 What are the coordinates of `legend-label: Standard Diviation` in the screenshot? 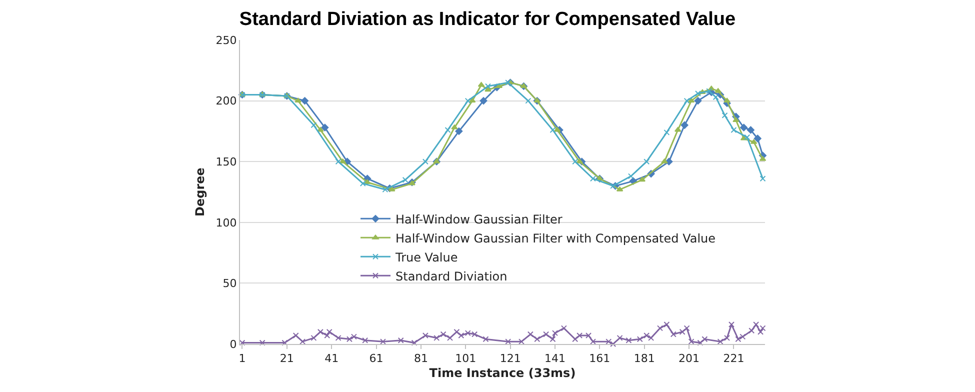 It's located at (452, 276).